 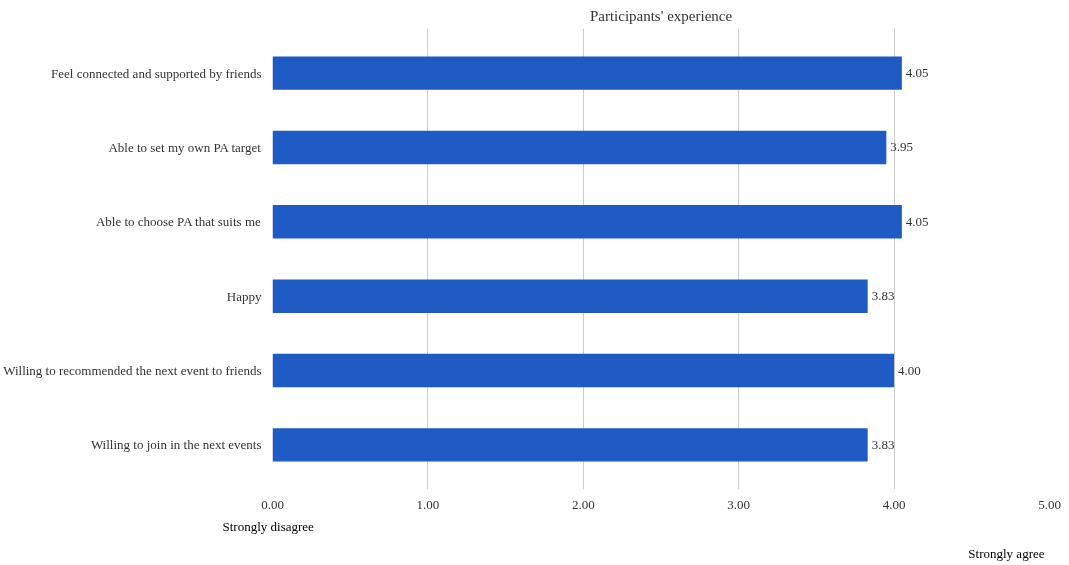 What do you see at coordinates (739, 504) in the screenshot?
I see `x-tick-label: 3.00` at bounding box center [739, 504].